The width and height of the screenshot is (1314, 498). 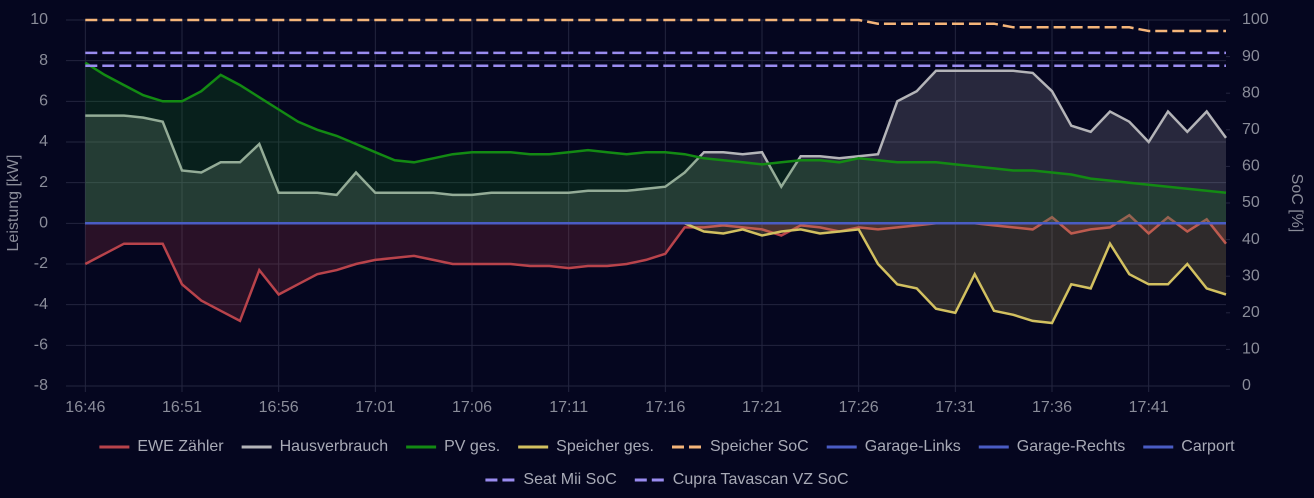 I want to click on legend-item: PV ges., so click(x=453, y=446).